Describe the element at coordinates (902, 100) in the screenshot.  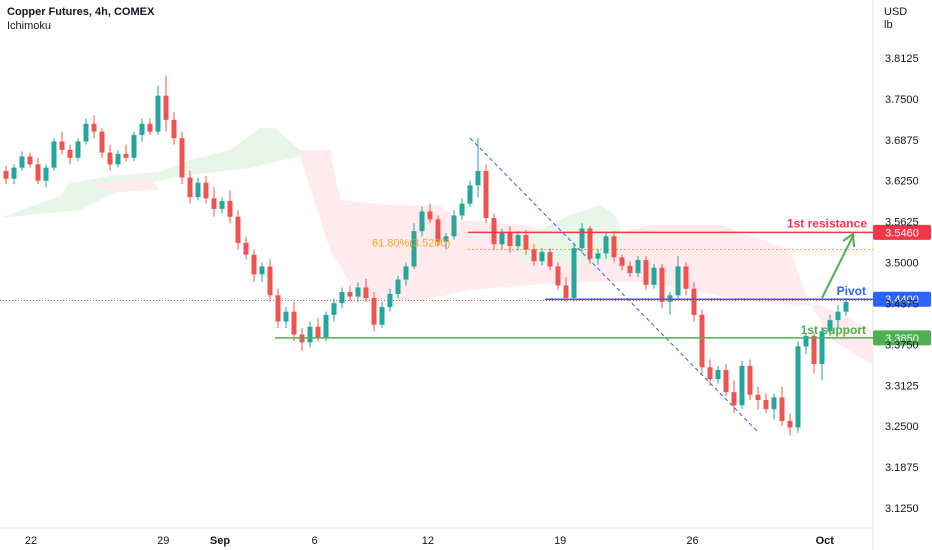
I see `y-tick-label: 3.7500` at that location.